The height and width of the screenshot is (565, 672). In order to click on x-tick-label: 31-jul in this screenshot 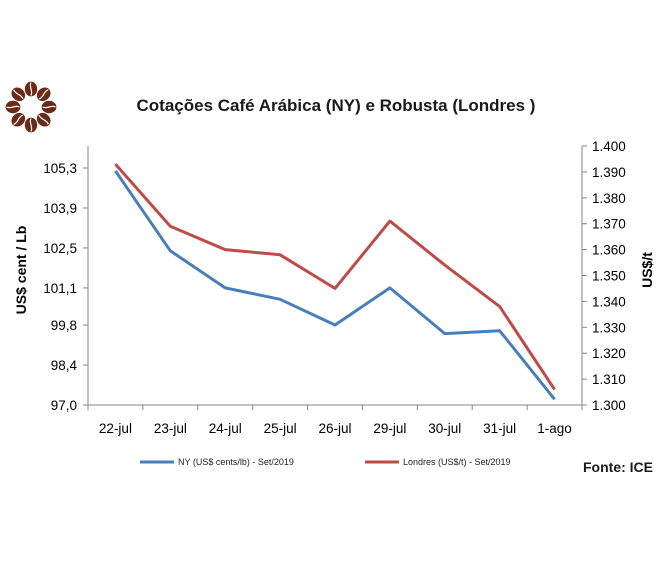, I will do `click(499, 428)`.